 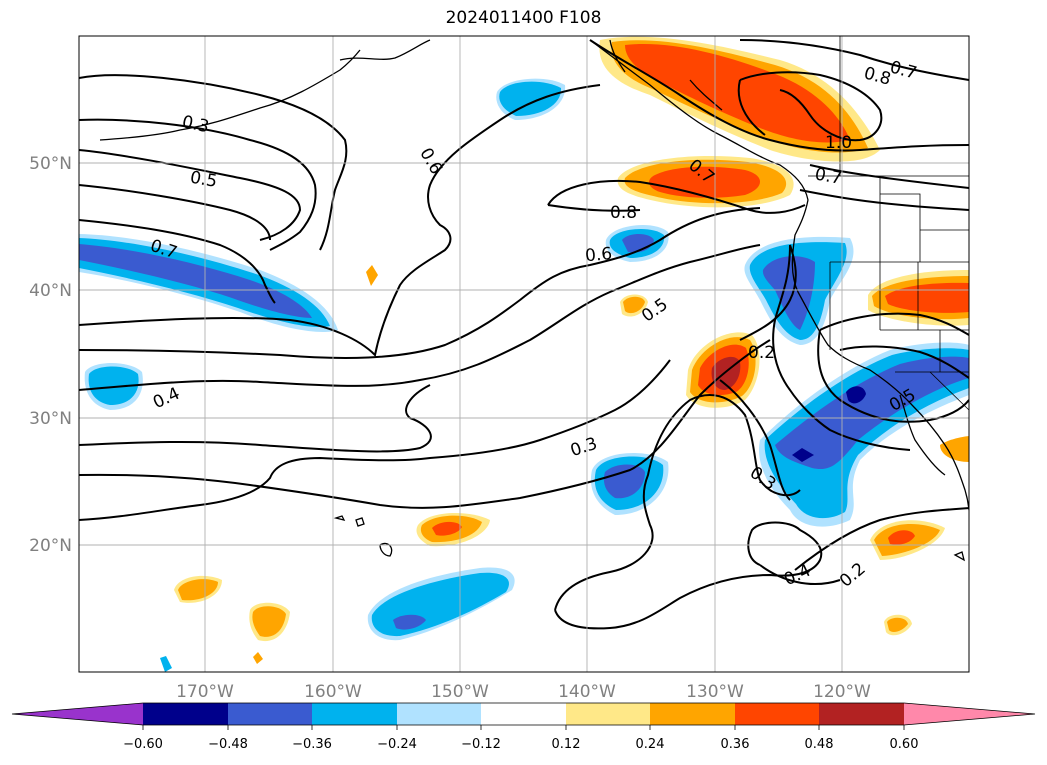 I want to click on contour-label: 0.6, so click(x=598, y=255).